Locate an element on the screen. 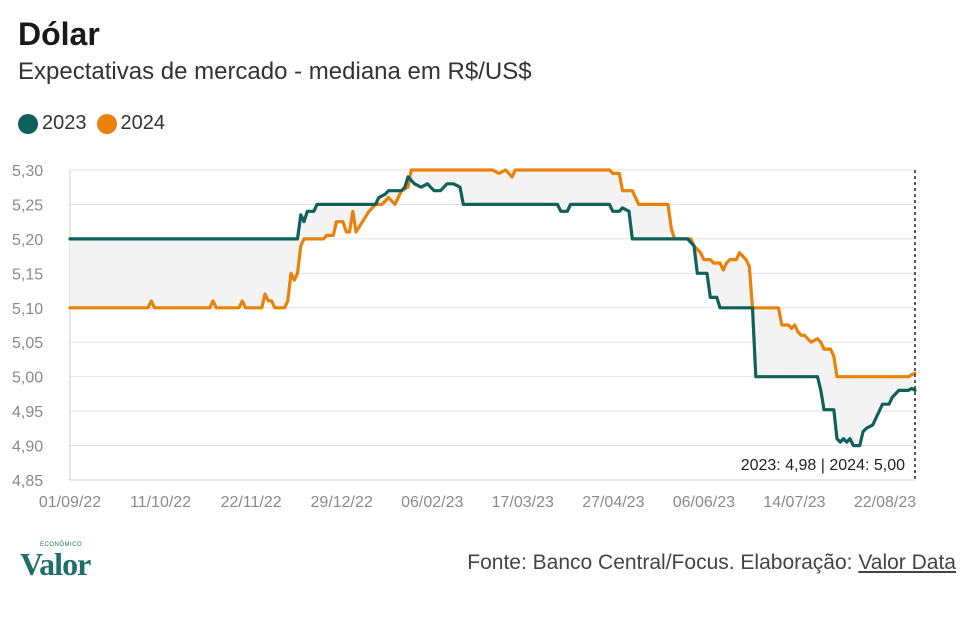 The width and height of the screenshot is (980, 627). y-tick-label: 4,90 is located at coordinates (27, 447).